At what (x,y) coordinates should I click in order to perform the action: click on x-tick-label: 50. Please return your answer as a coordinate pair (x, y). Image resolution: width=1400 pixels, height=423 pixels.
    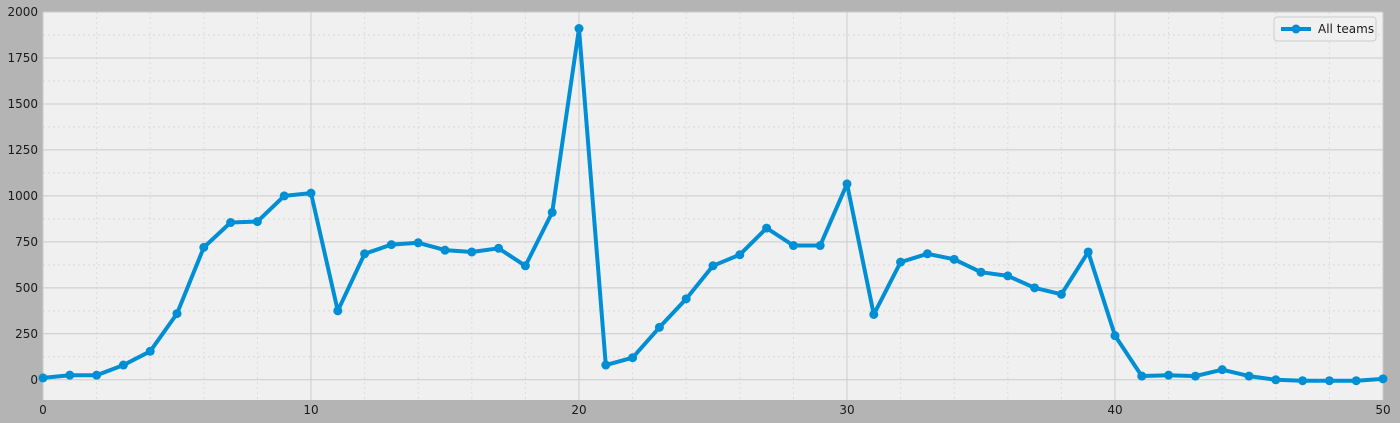
    Looking at the image, I should click on (1382, 410).